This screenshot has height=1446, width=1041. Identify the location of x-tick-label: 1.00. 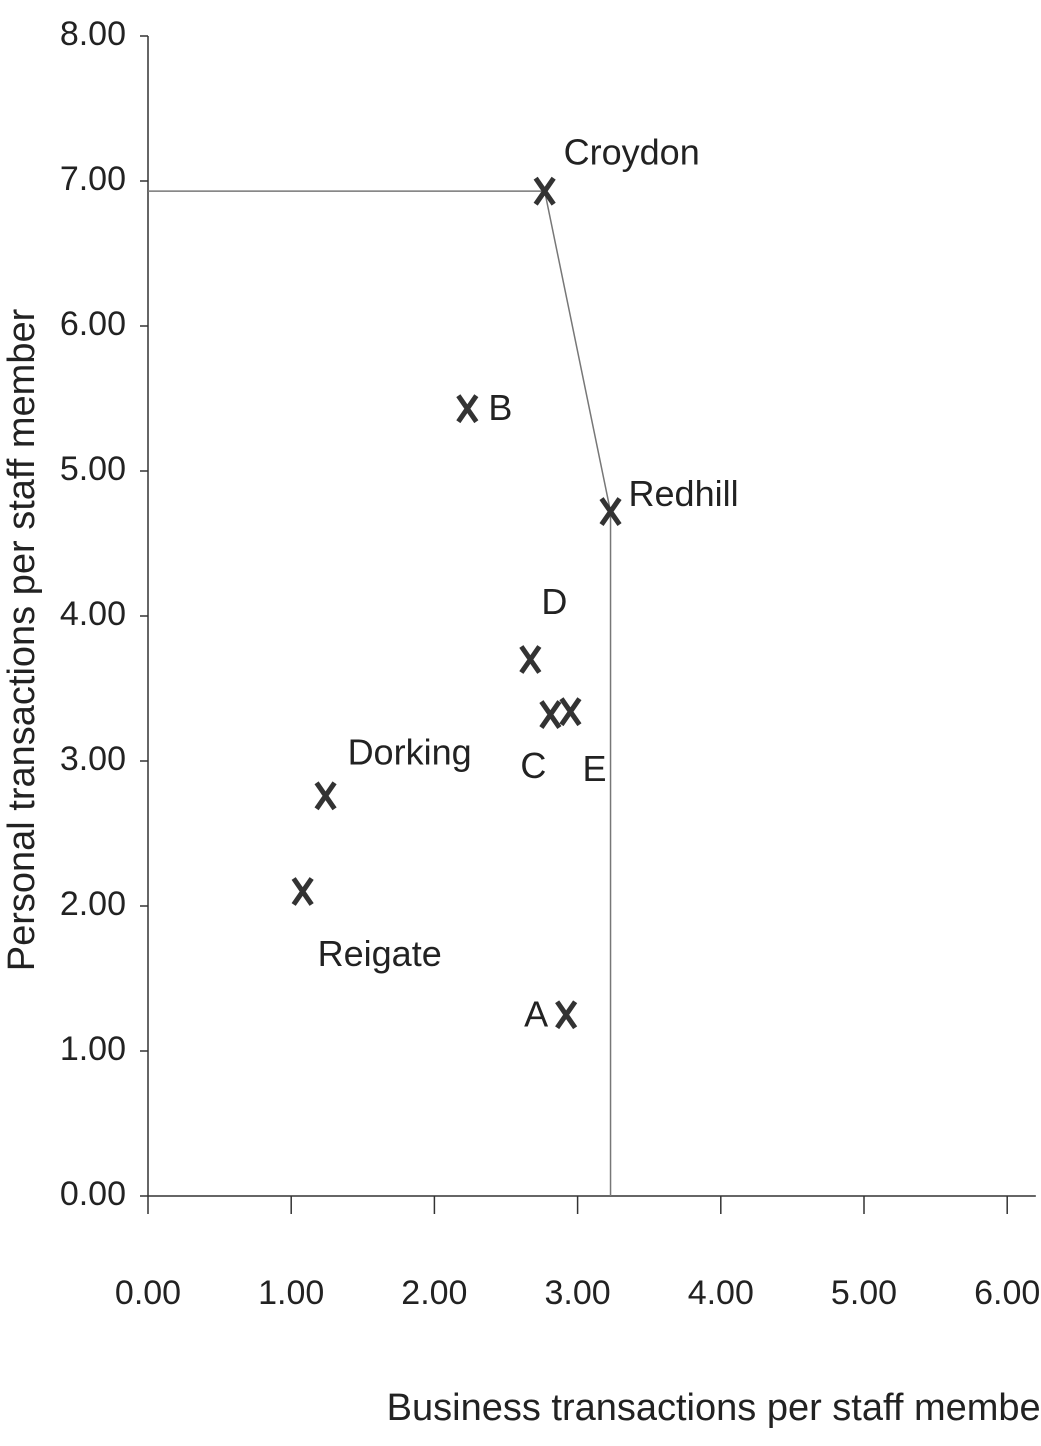
(291, 1293).